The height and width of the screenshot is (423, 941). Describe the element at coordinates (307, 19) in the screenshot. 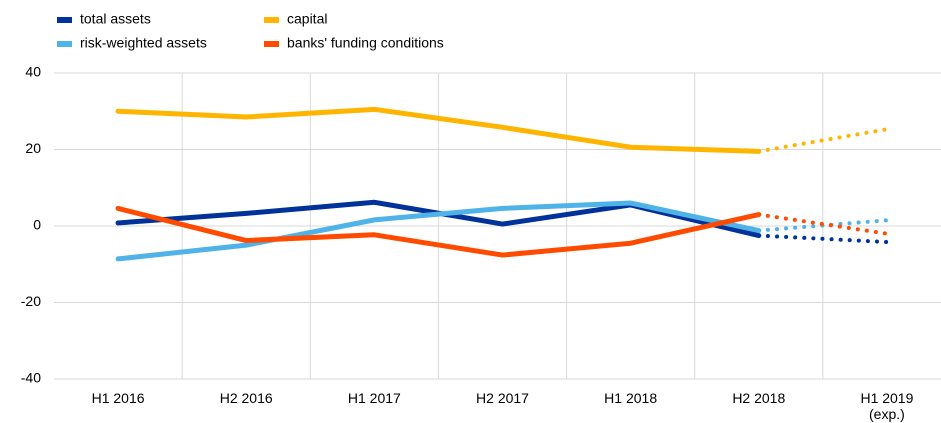

I see `legend-label: capital` at that location.